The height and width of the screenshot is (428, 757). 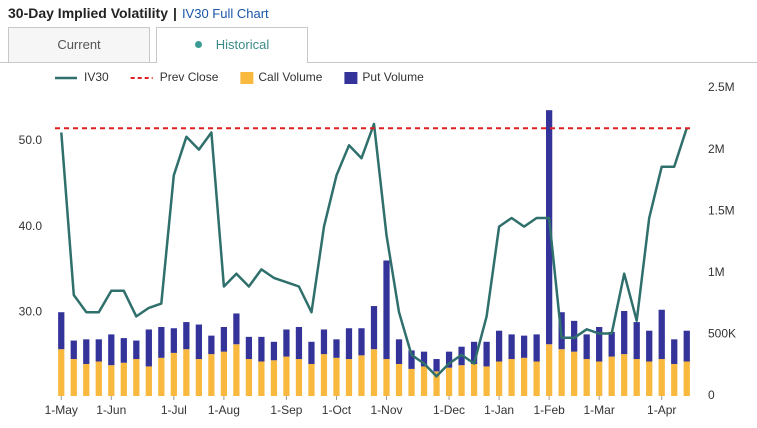 I want to click on tab-label: Historical, so click(x=242, y=44).